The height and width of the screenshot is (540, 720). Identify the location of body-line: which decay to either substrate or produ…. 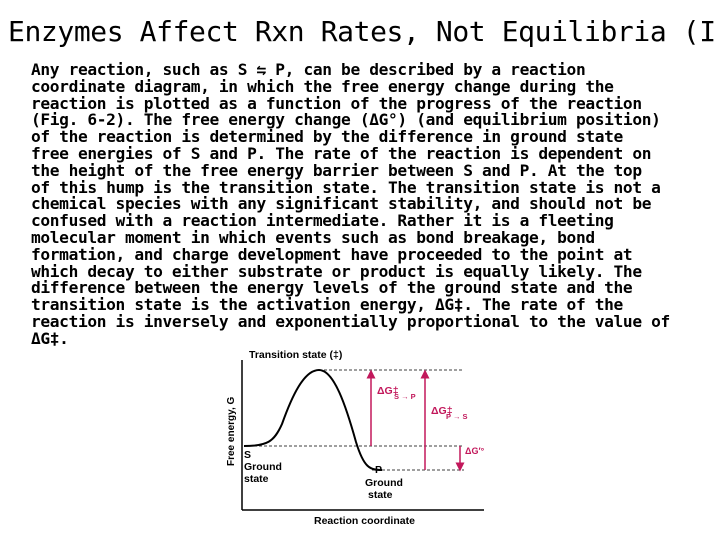
(336, 271).